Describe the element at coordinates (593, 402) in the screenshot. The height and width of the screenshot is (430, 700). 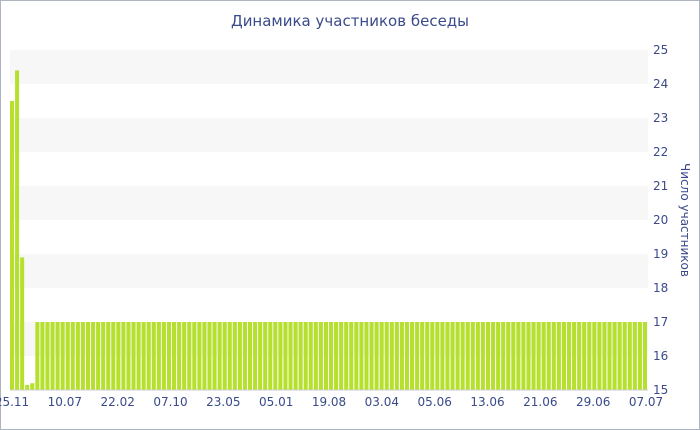
I see `x-tick-label: 29.06` at that location.